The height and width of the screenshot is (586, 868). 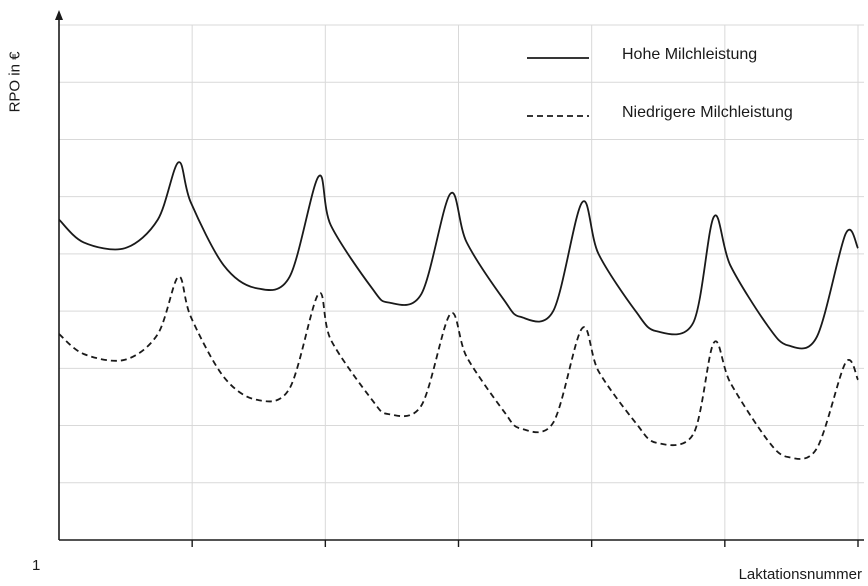 What do you see at coordinates (558, 87) in the screenshot?
I see `legend` at bounding box center [558, 87].